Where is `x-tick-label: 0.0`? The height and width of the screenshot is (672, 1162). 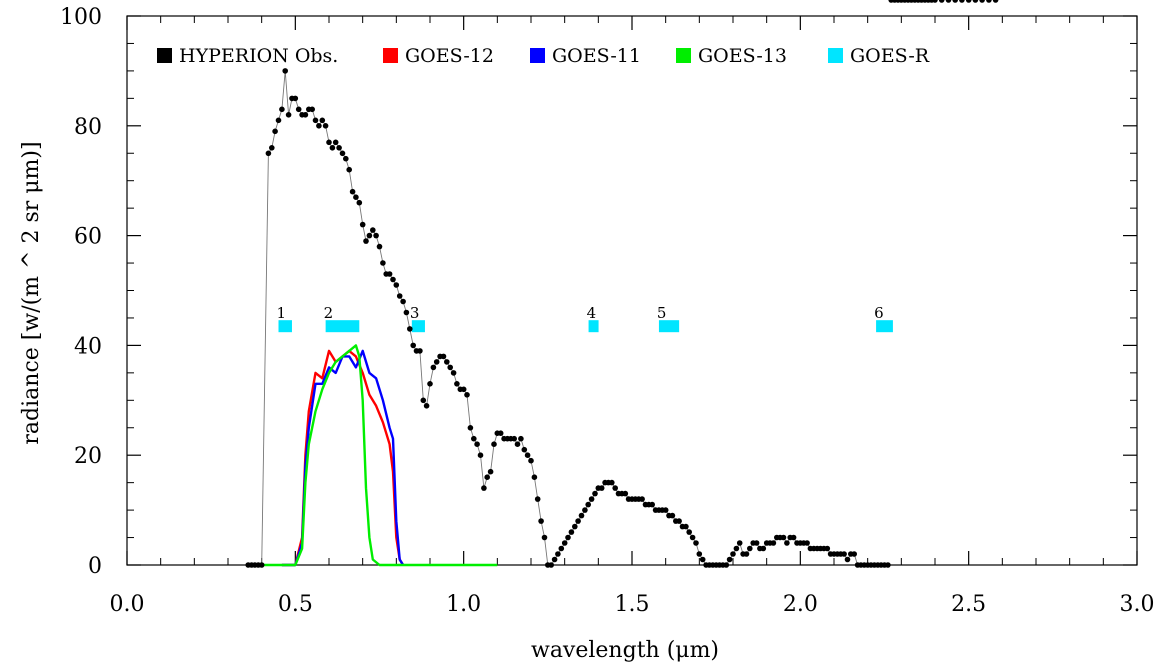
x-tick-label: 0.0 is located at coordinates (127, 604).